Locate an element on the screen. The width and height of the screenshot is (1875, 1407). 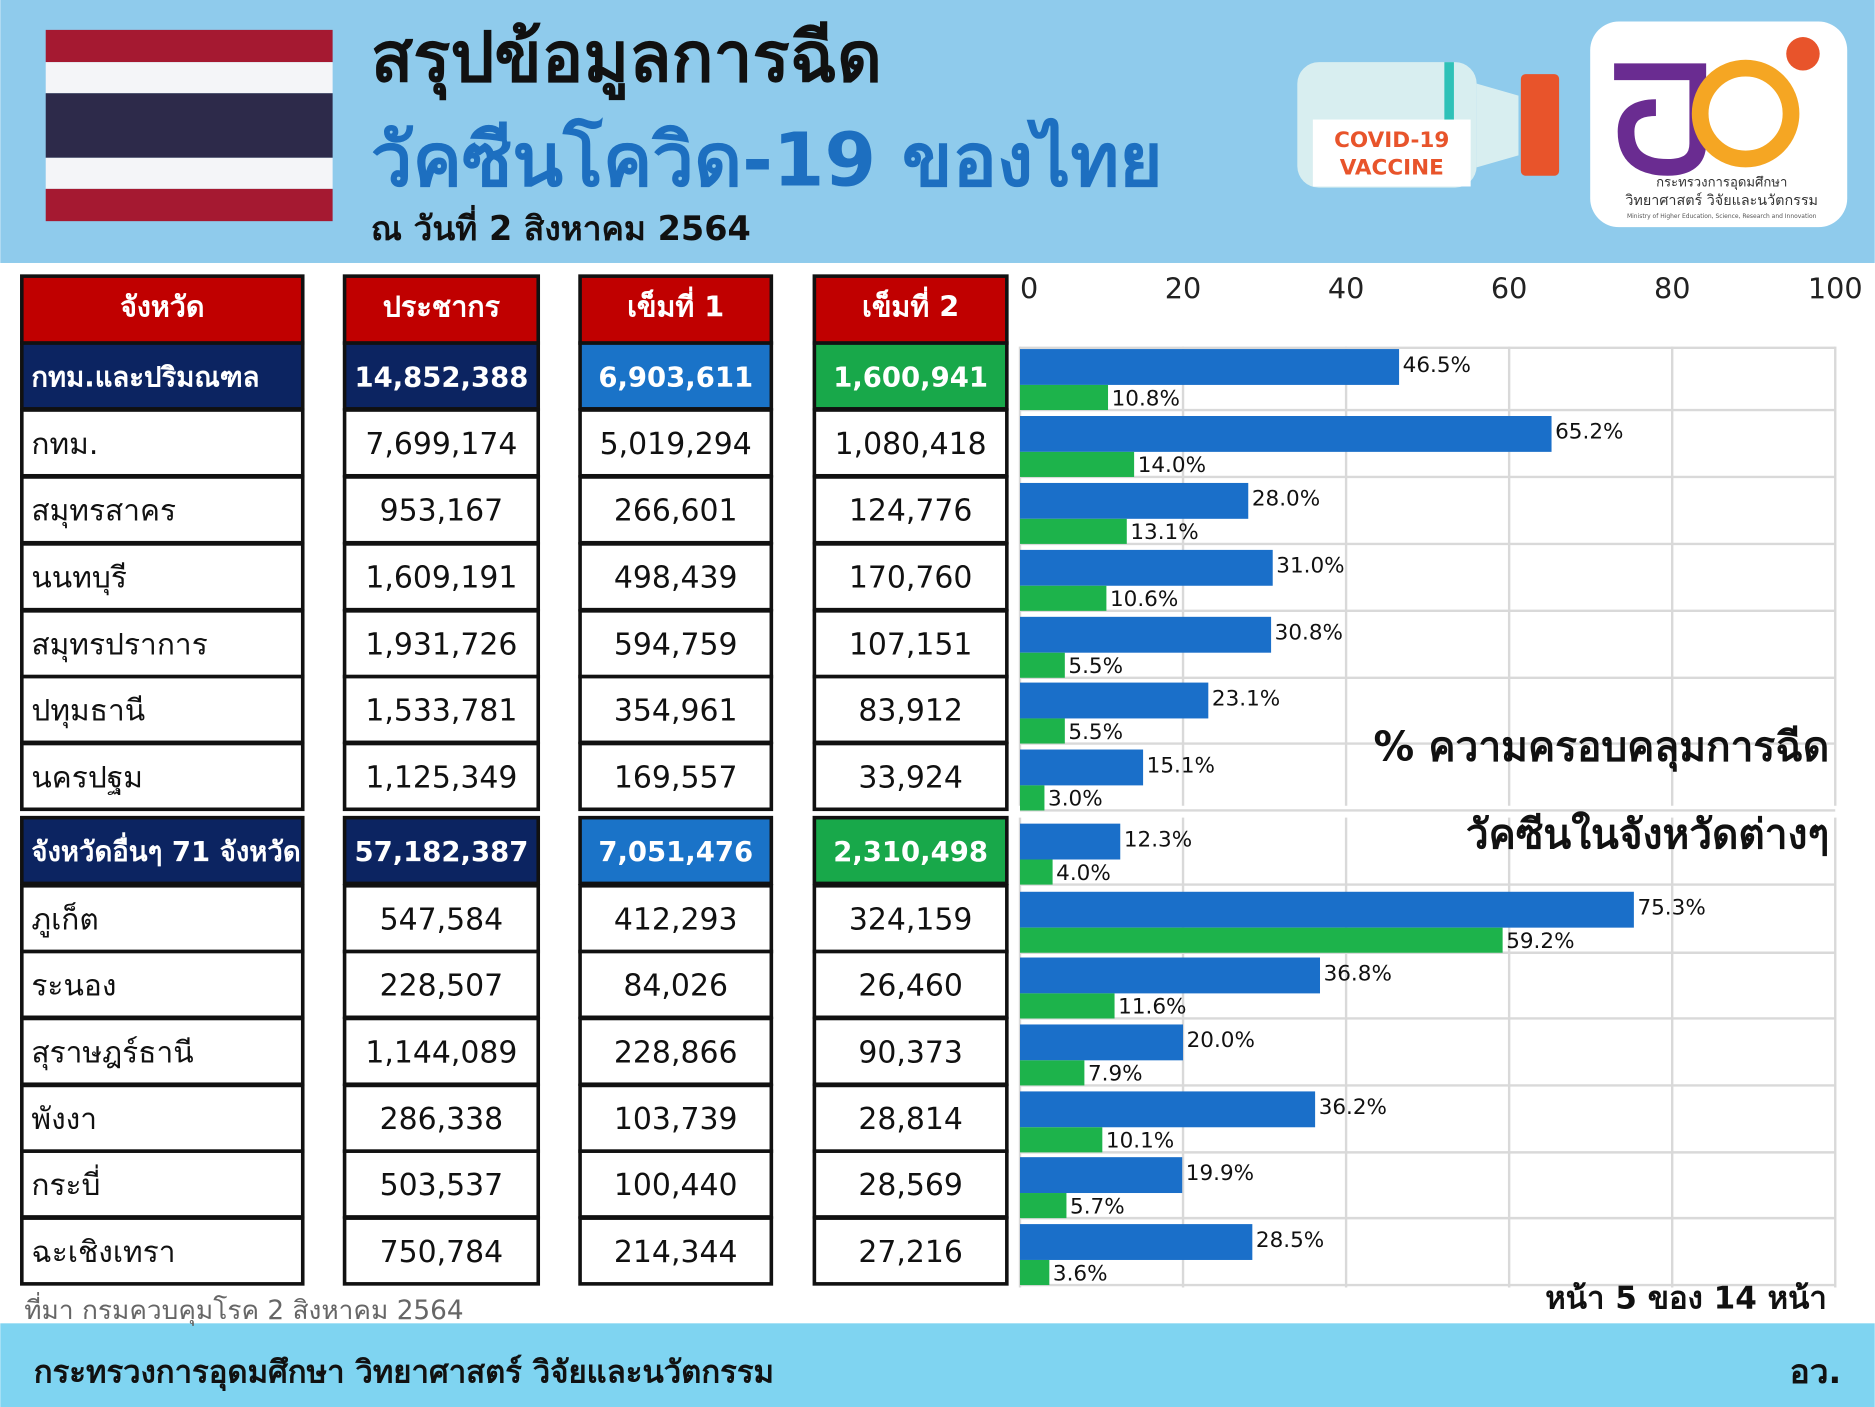
cell-value: 100,440 is located at coordinates (676, 1185).